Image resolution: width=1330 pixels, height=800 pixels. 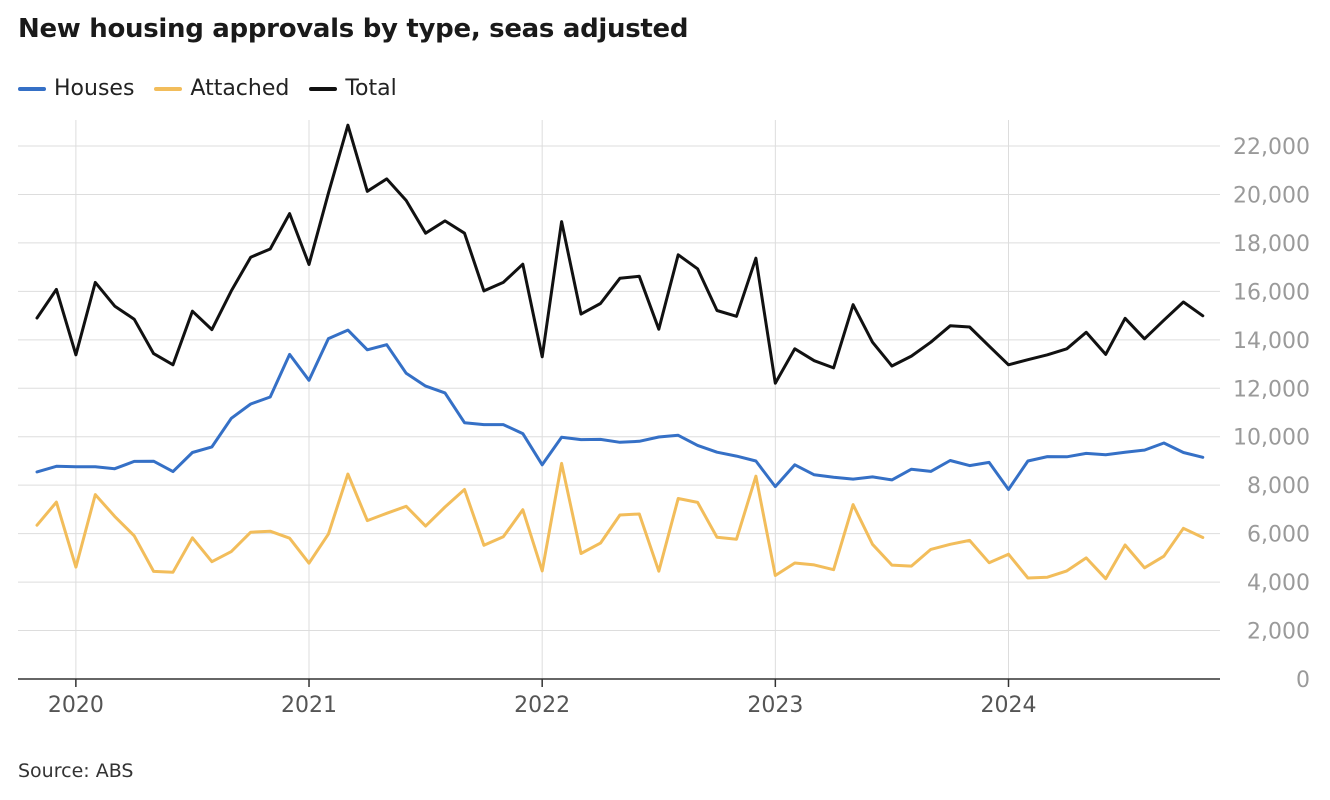 I want to click on y-tick-label: 22,000, so click(x=1271, y=147).